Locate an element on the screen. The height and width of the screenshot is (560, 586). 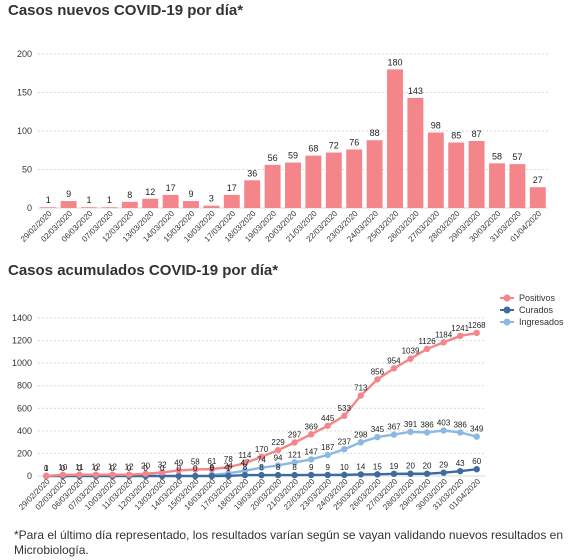
data-label: 17 is located at coordinates (171, 188).